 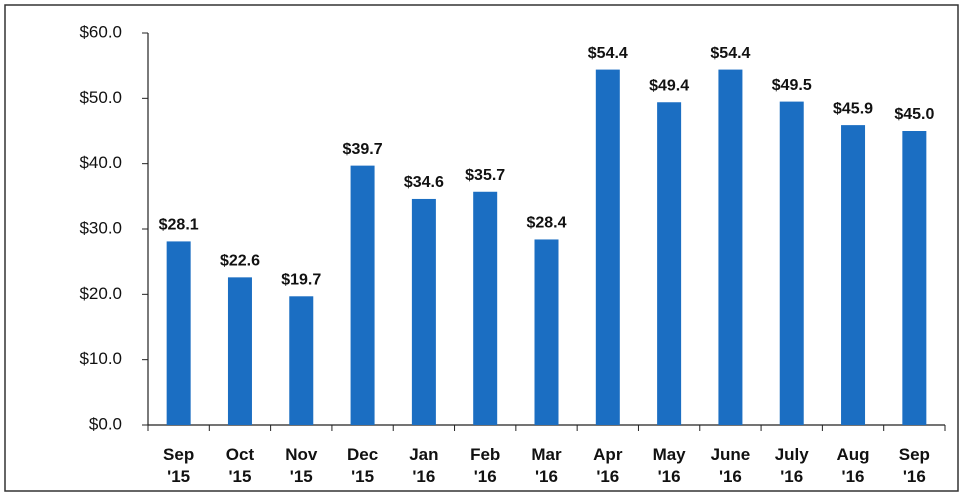 What do you see at coordinates (240, 261) in the screenshot?
I see `value-label: $22.6` at bounding box center [240, 261].